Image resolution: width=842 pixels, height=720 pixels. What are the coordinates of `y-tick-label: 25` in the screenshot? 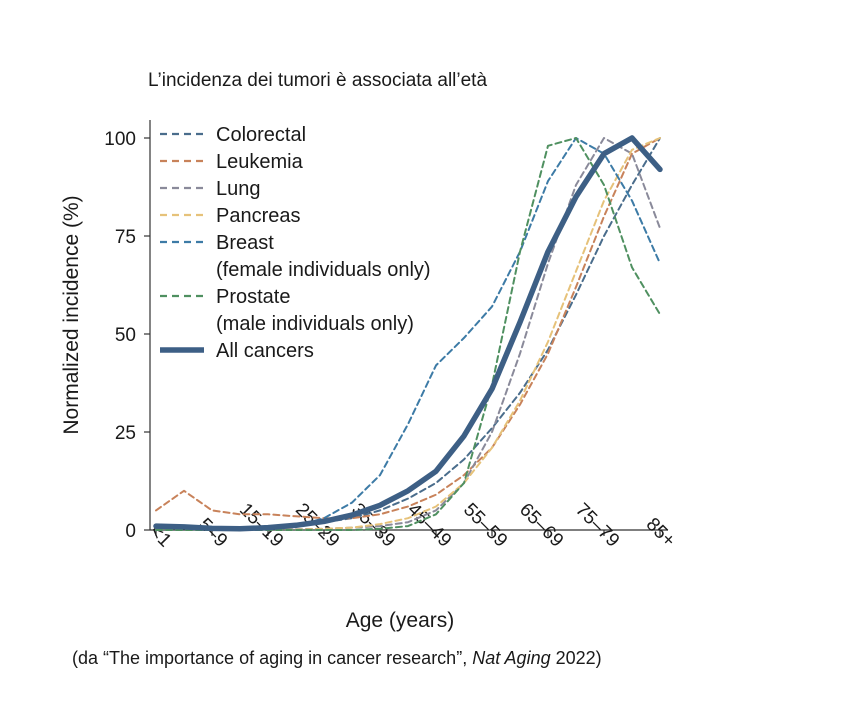 It's located at (125, 433).